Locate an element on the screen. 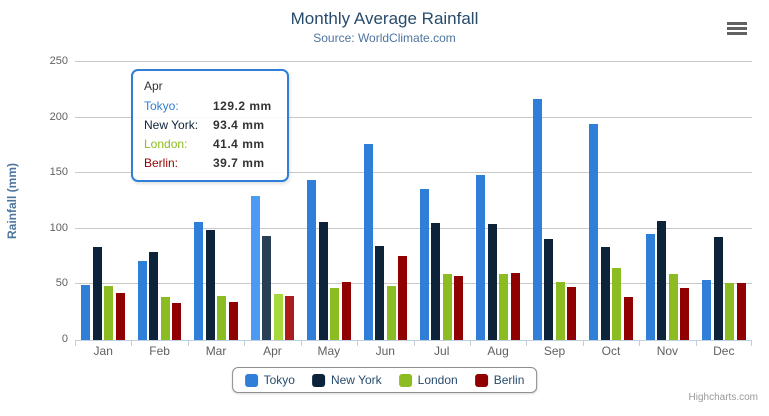  tooltip-row: London: 41.4 mm is located at coordinates (210, 144).